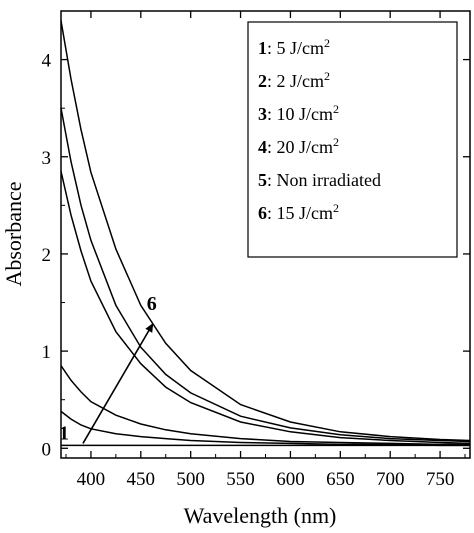 The image size is (474, 533). What do you see at coordinates (262, 48) in the screenshot?
I see `legend-item-number: 1` at bounding box center [262, 48].